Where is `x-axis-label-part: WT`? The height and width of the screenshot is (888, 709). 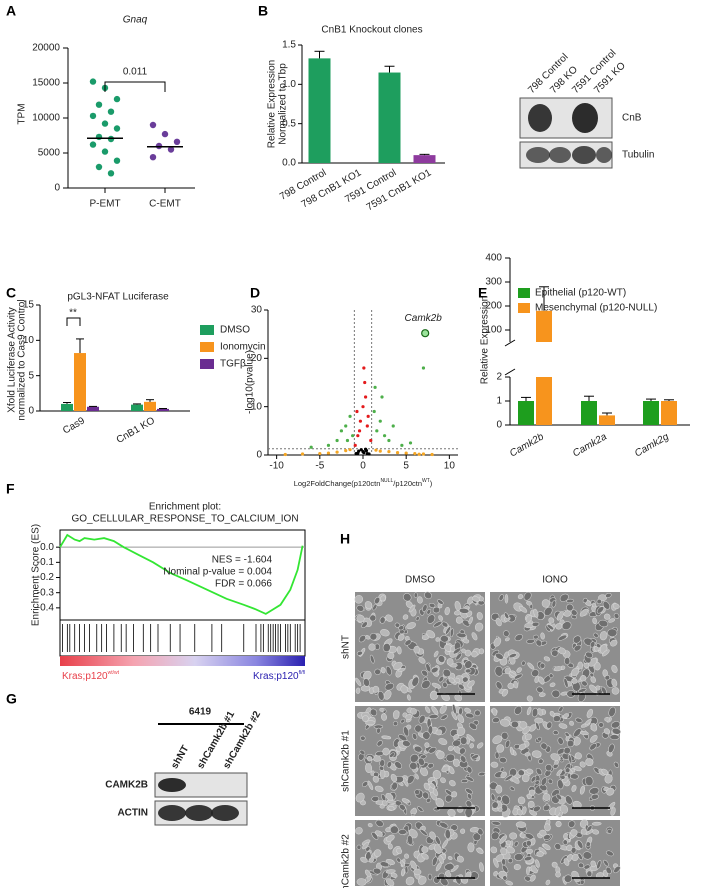 x-axis-label-part: WT is located at coordinates (426, 481).